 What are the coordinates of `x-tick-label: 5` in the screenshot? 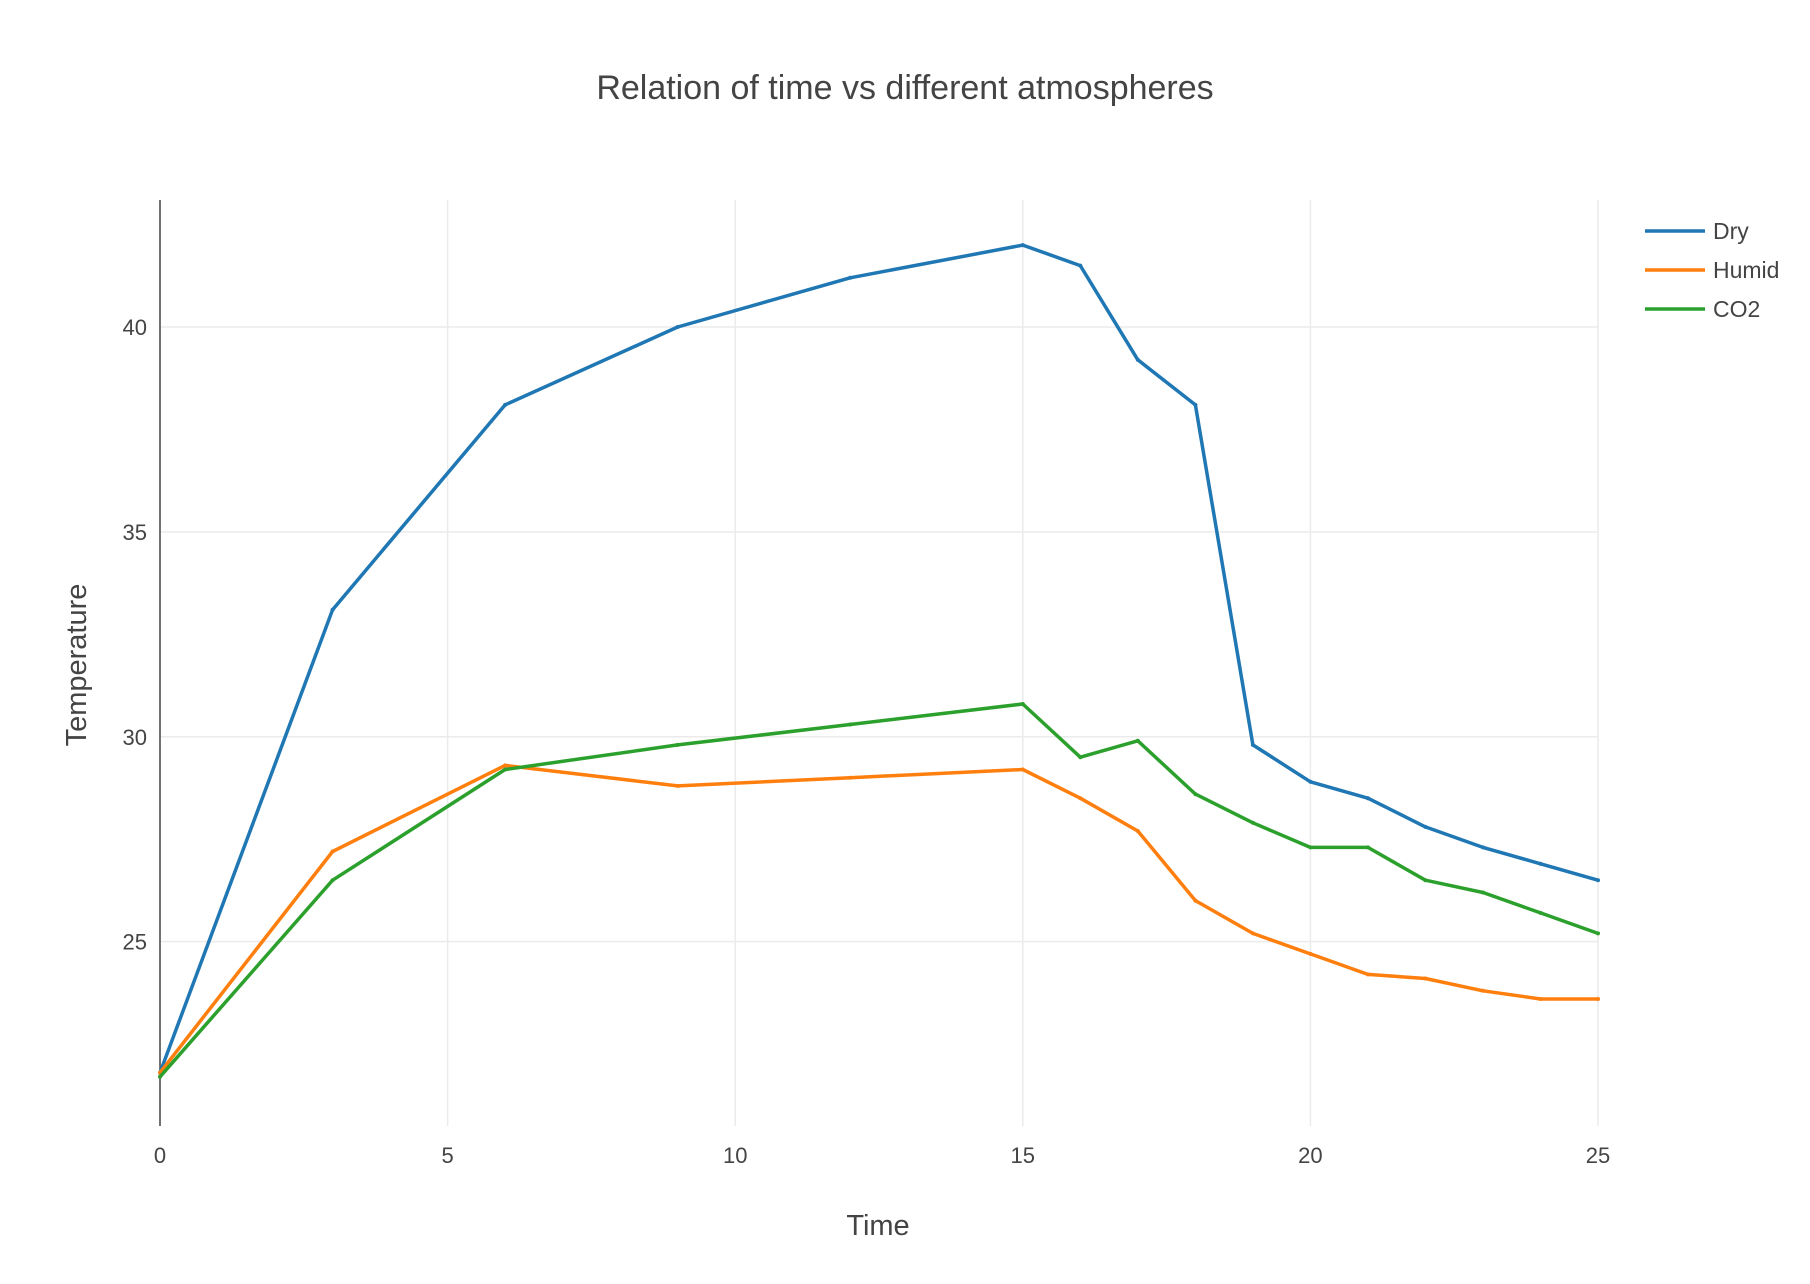 It's located at (447, 1155).